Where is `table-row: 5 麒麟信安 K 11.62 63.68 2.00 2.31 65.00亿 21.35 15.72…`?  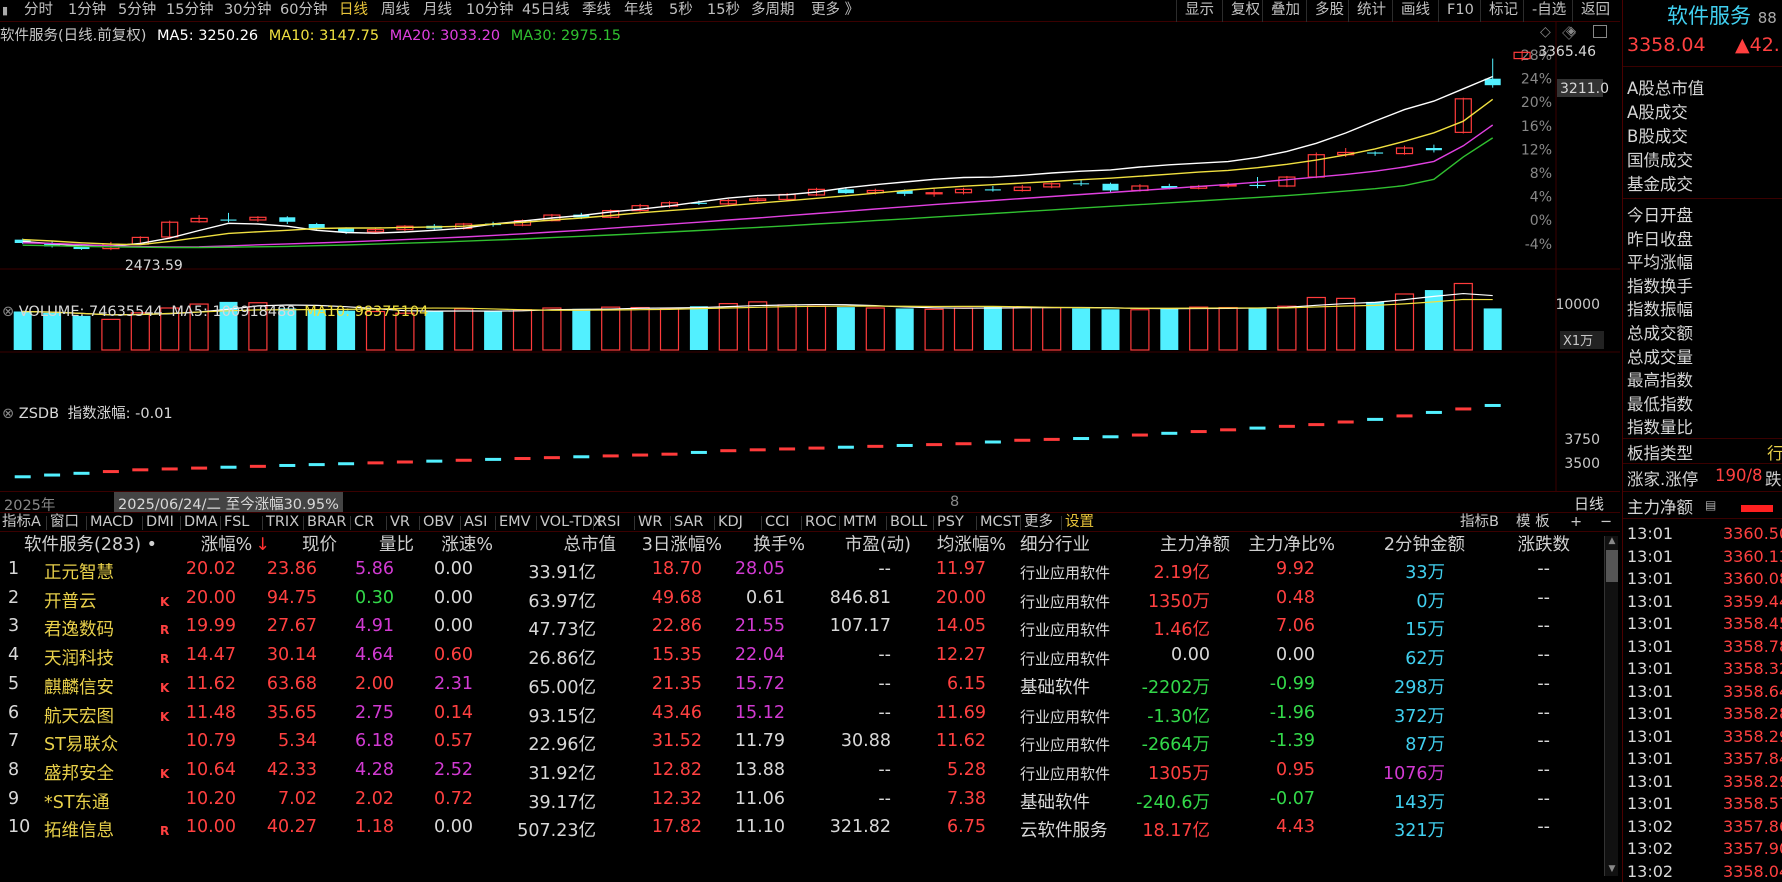 table-row: 5 麒麟信安 K 11.62 63.68 2.00 2.31 65.00亿 21.35 15.72… is located at coordinates (800, 687).